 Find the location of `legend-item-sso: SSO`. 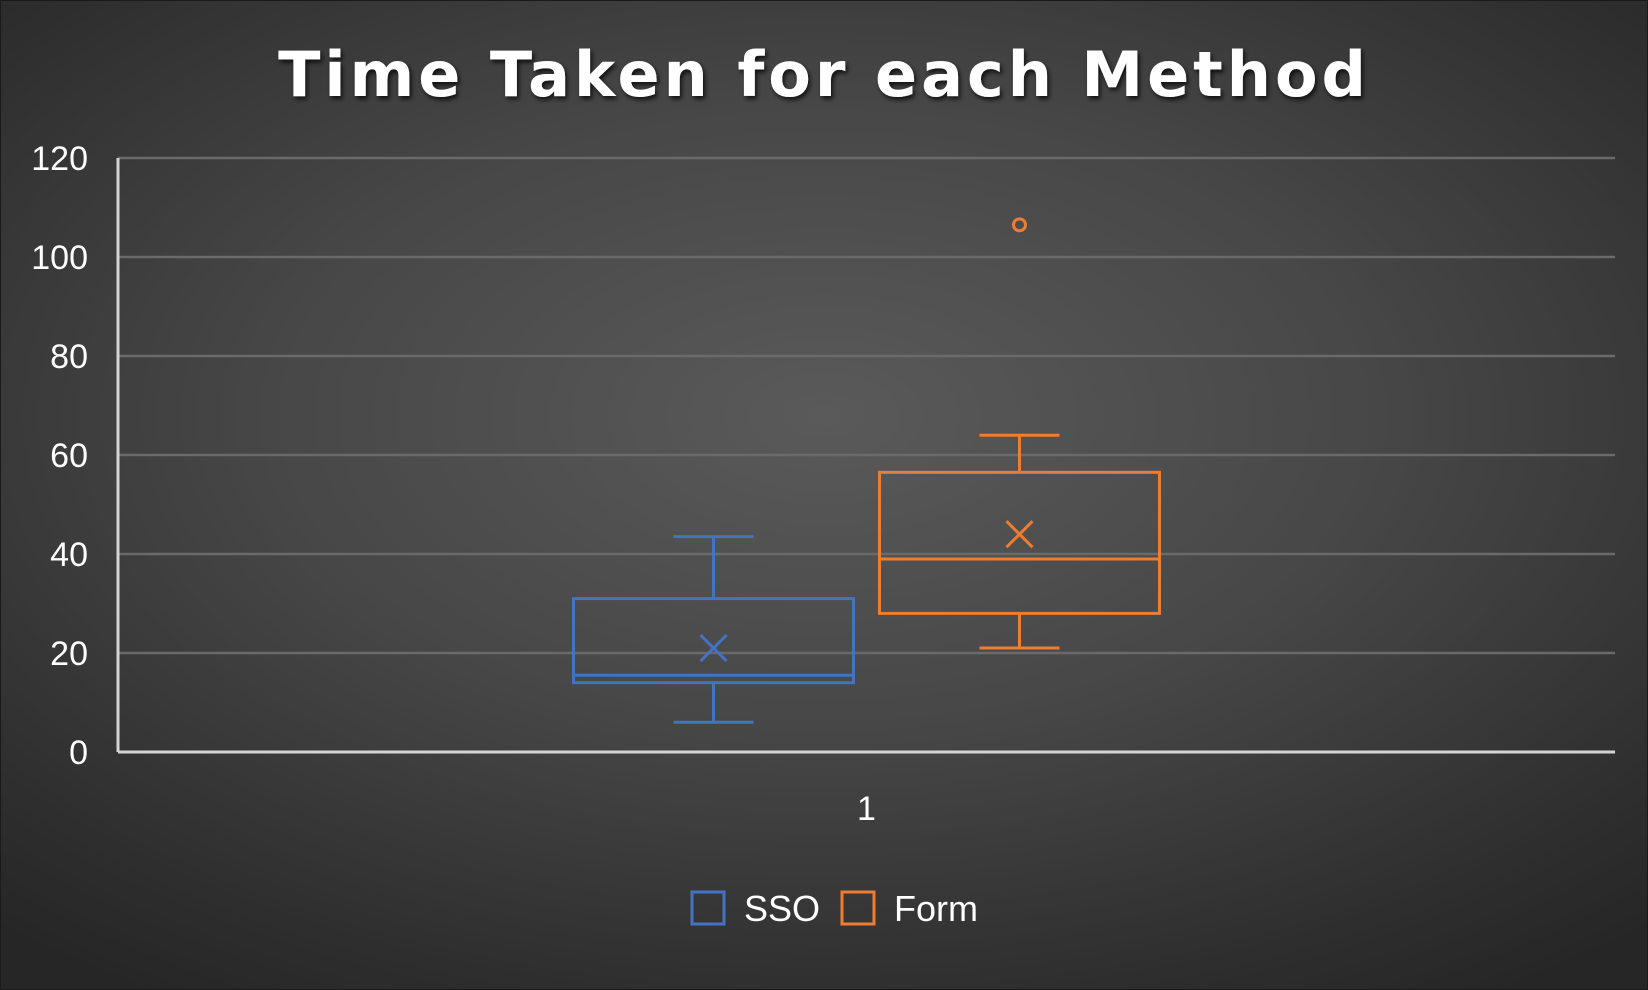

legend-item-sso: SSO is located at coordinates (755, 908).